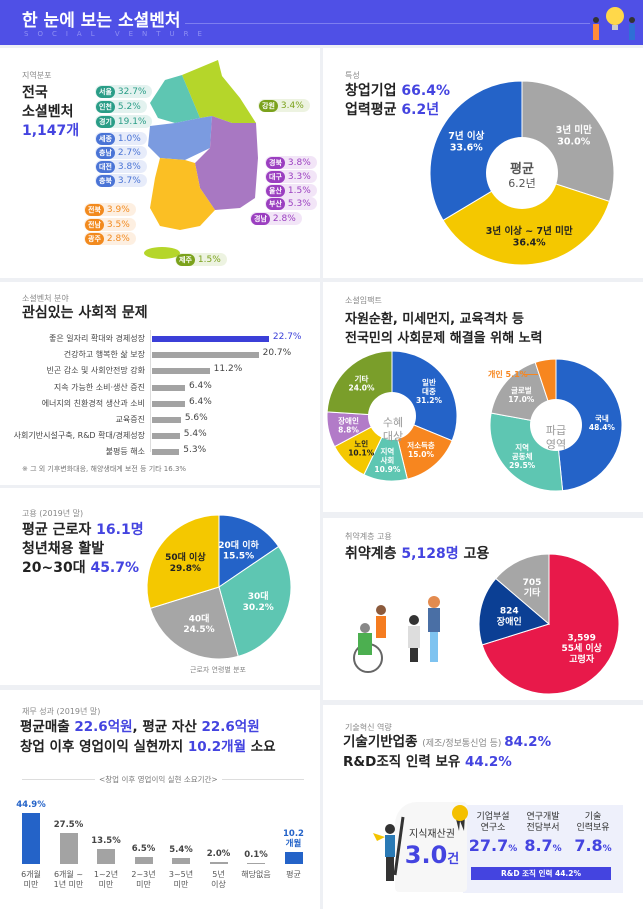 The height and width of the screenshot is (909, 643). What do you see at coordinates (63, 549) in the screenshot?
I see `youth-hiring: 청년채용 활발` at bounding box center [63, 549].